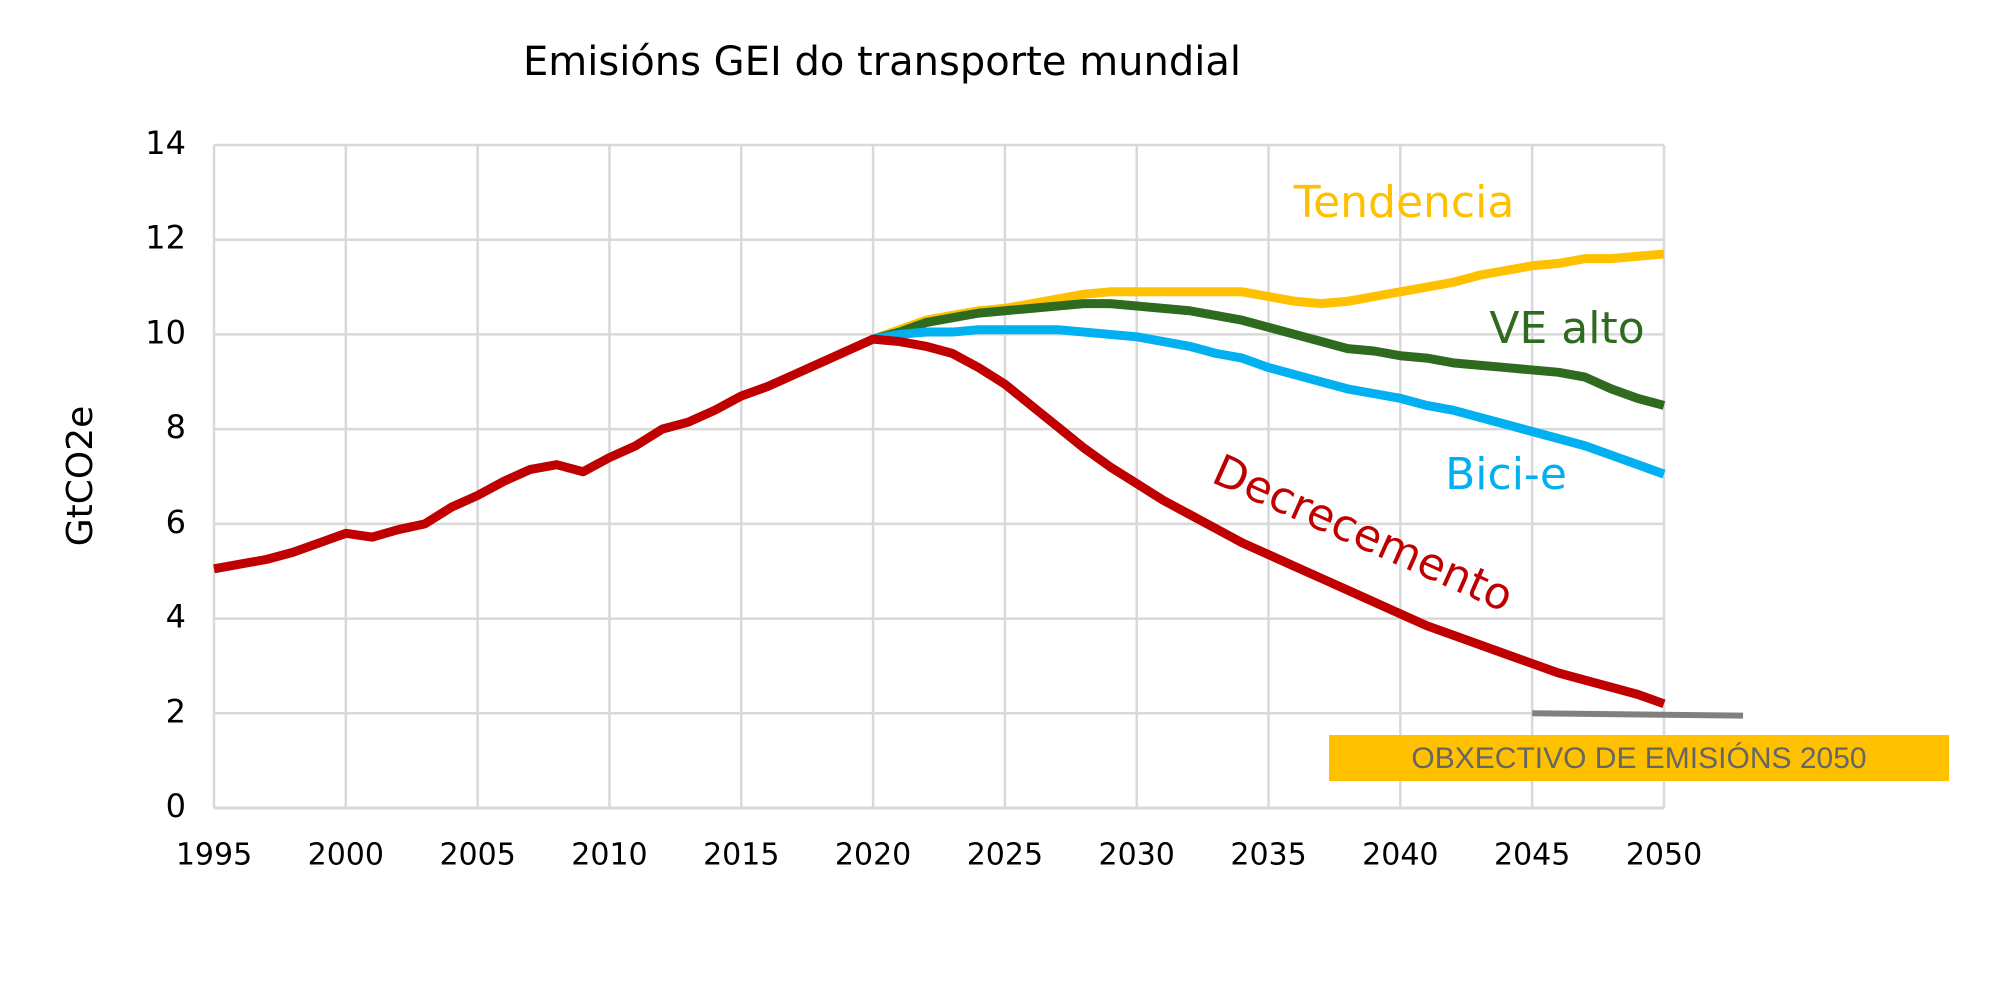  I want to click on series-label: VE alto, so click(1566, 328).